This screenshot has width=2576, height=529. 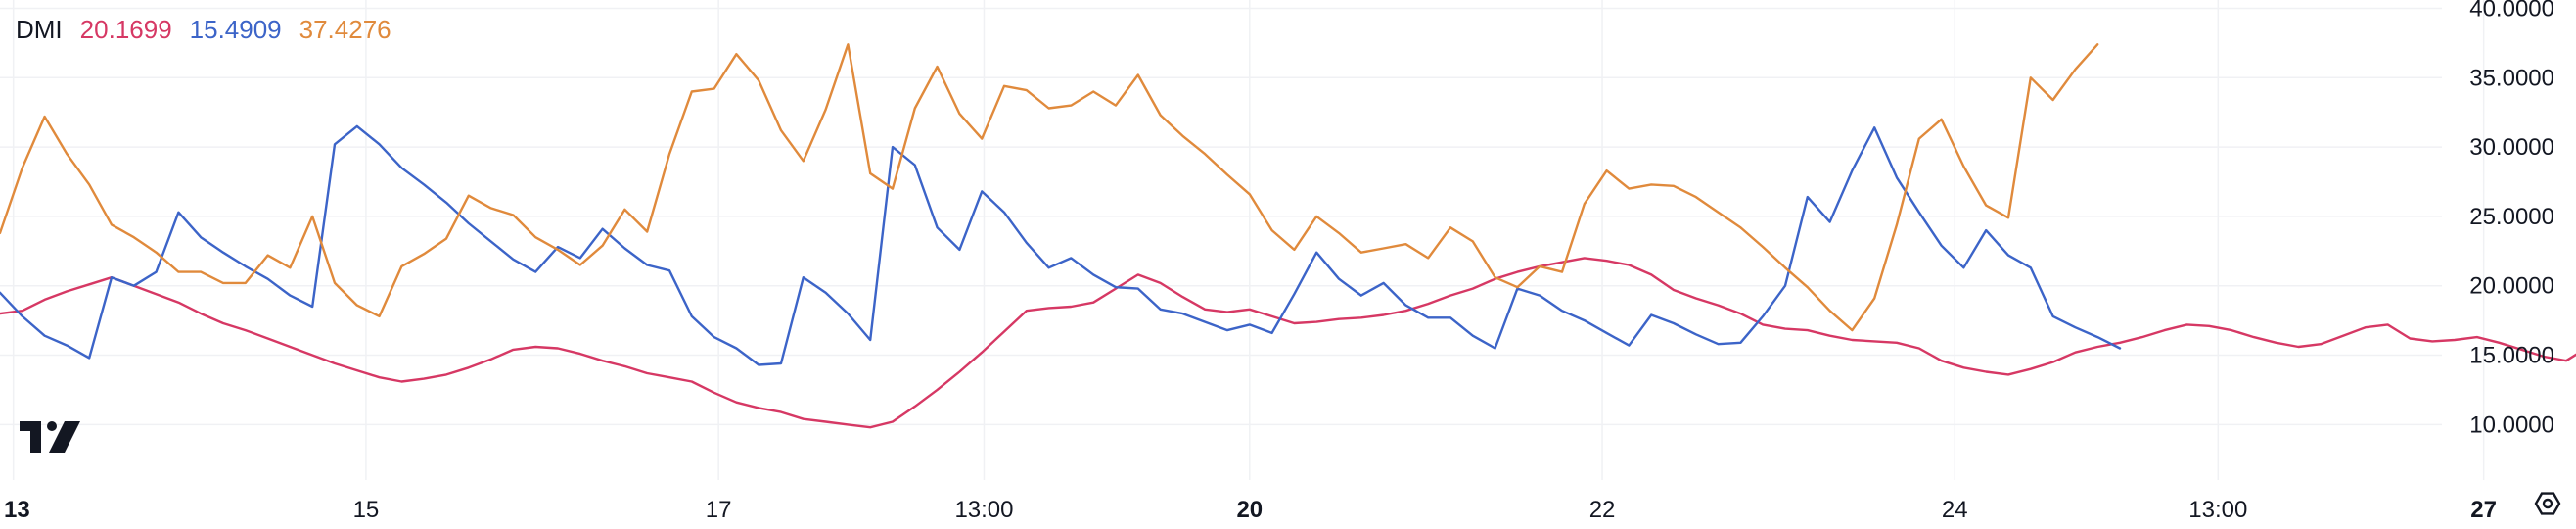 What do you see at coordinates (125, 29) in the screenshot?
I see `legend-value-plus-di: 20.1699` at bounding box center [125, 29].